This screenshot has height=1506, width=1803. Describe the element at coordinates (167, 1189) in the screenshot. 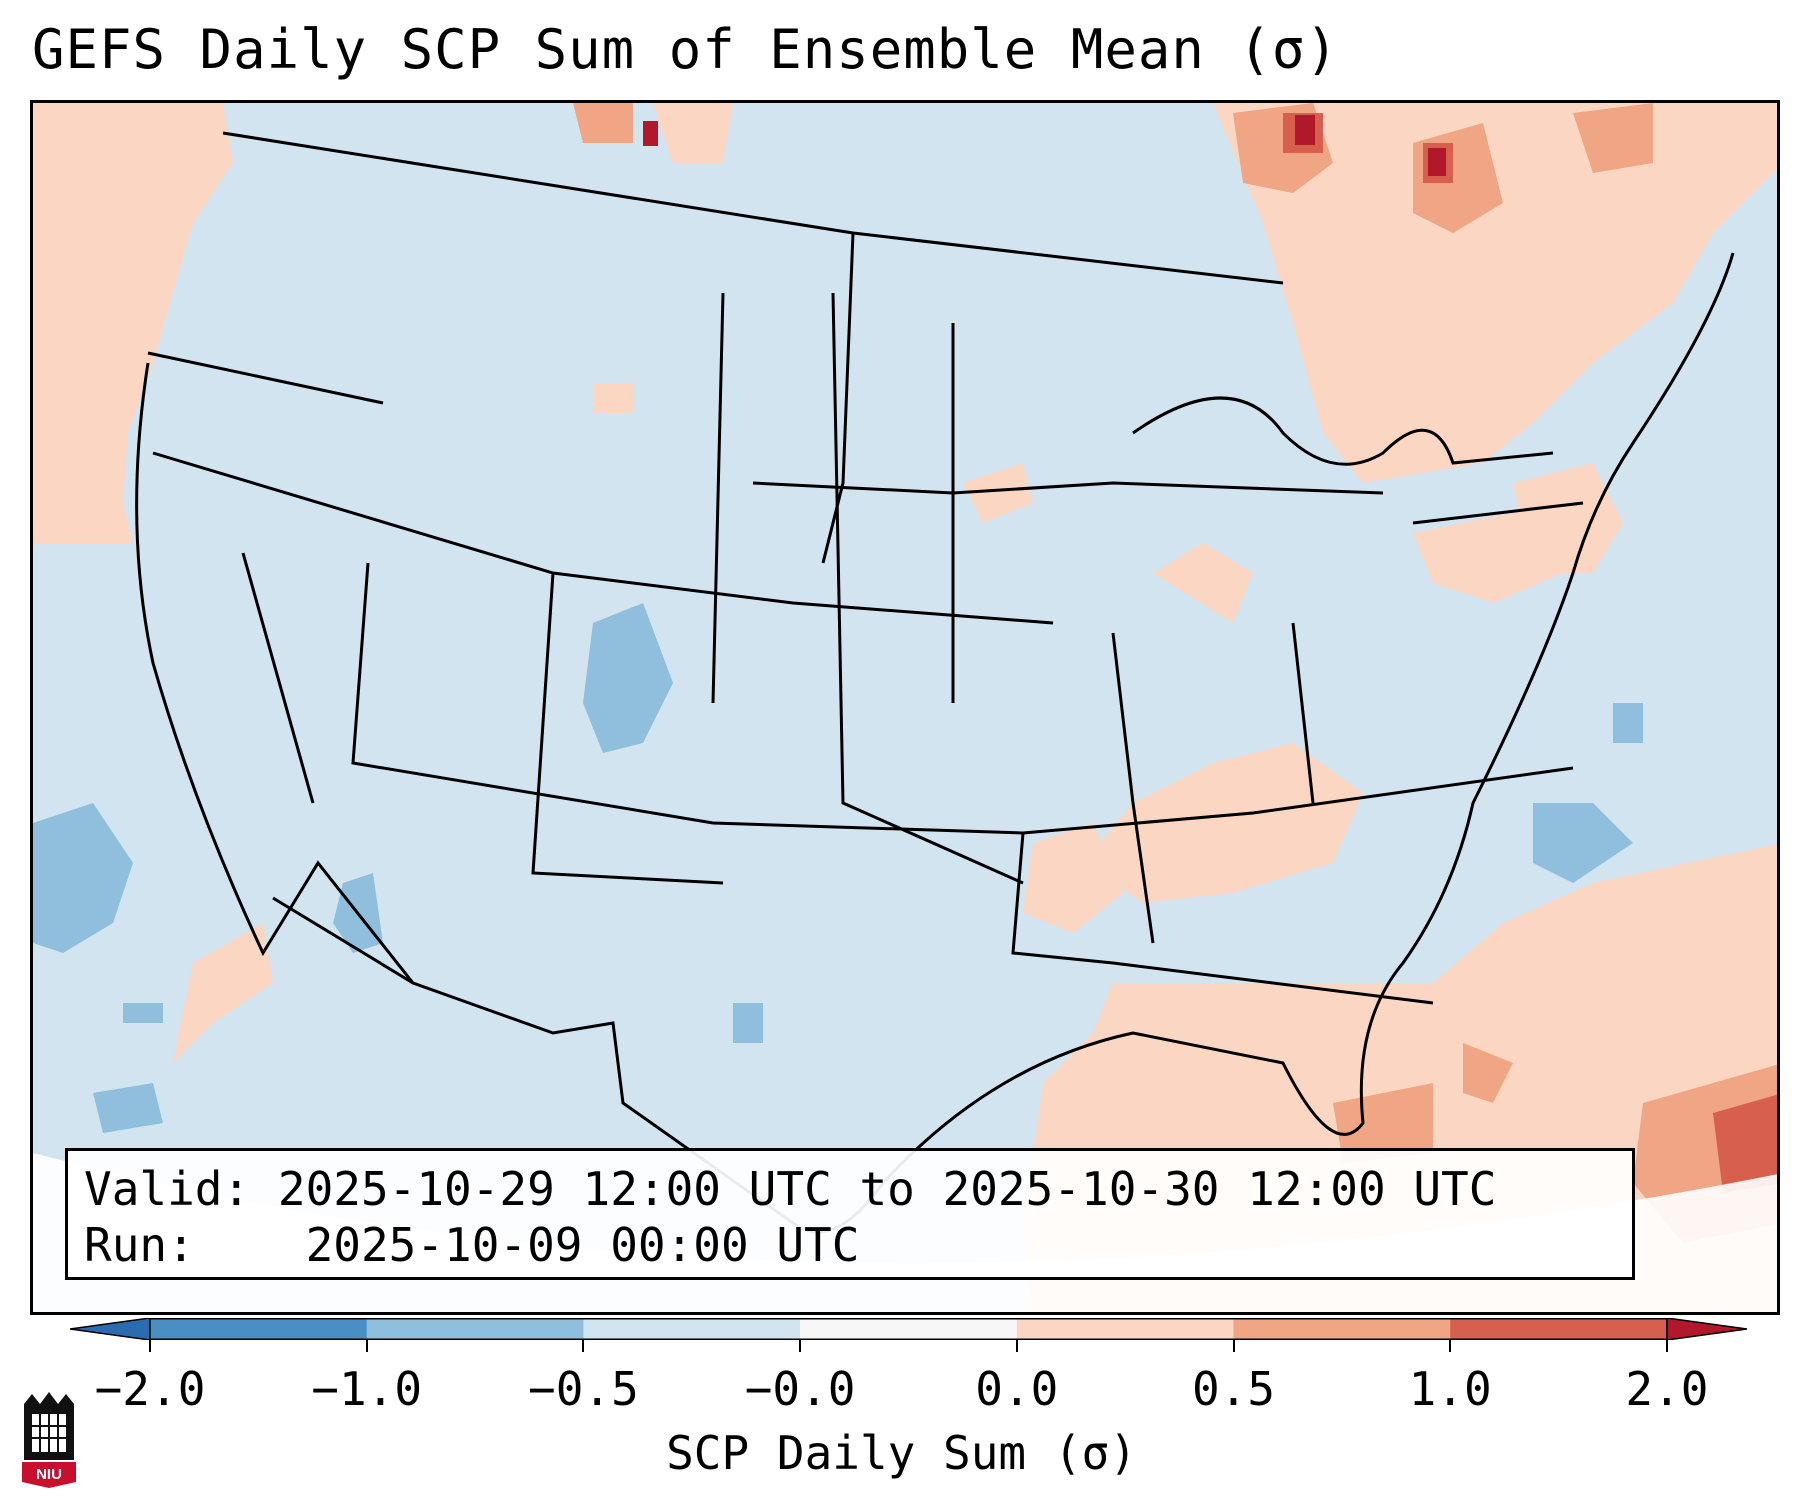

I see `valid-label: Valid:` at that location.